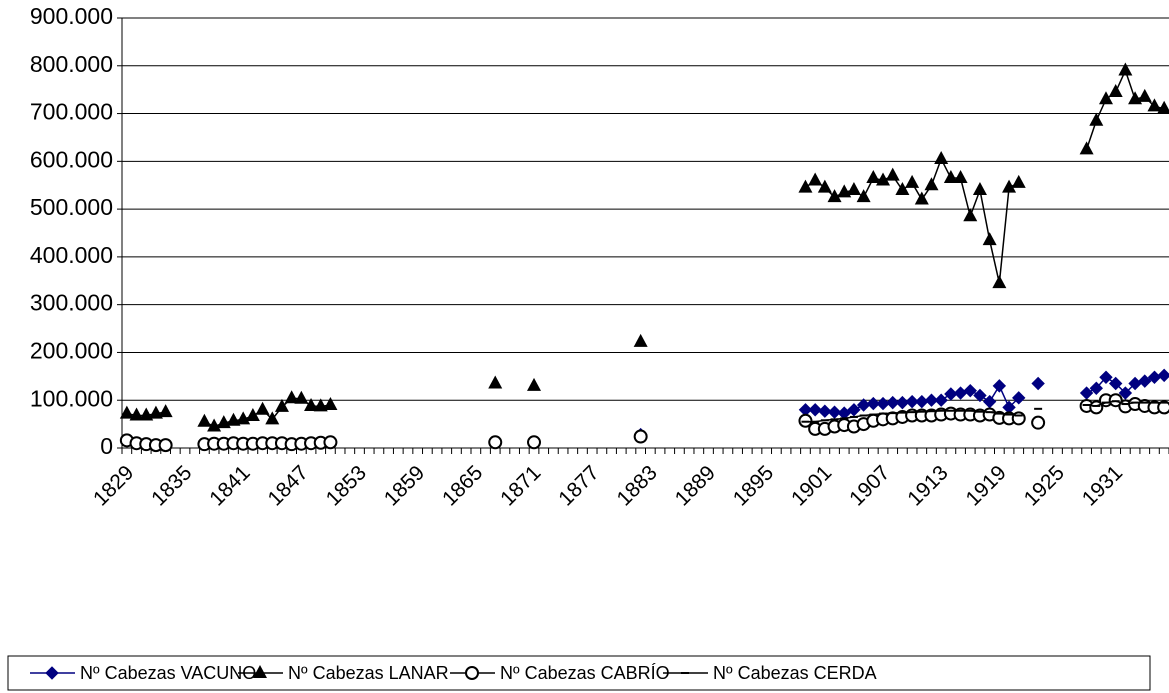 The height and width of the screenshot is (693, 1169). Describe the element at coordinates (171, 485) in the screenshot. I see `x-tick-label: 1835` at that location.